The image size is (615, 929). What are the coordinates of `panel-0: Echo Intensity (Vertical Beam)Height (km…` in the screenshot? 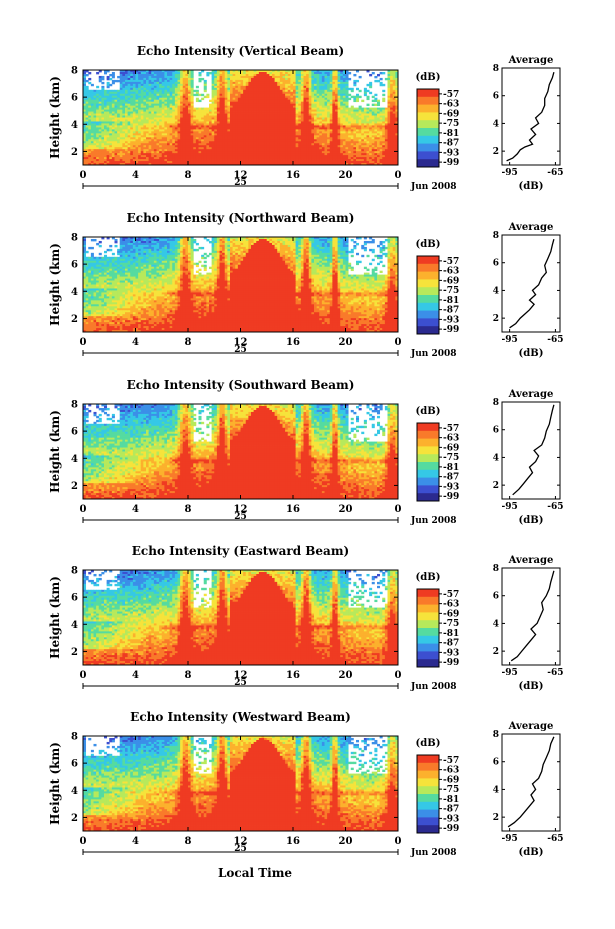 It's located at (306, 118).